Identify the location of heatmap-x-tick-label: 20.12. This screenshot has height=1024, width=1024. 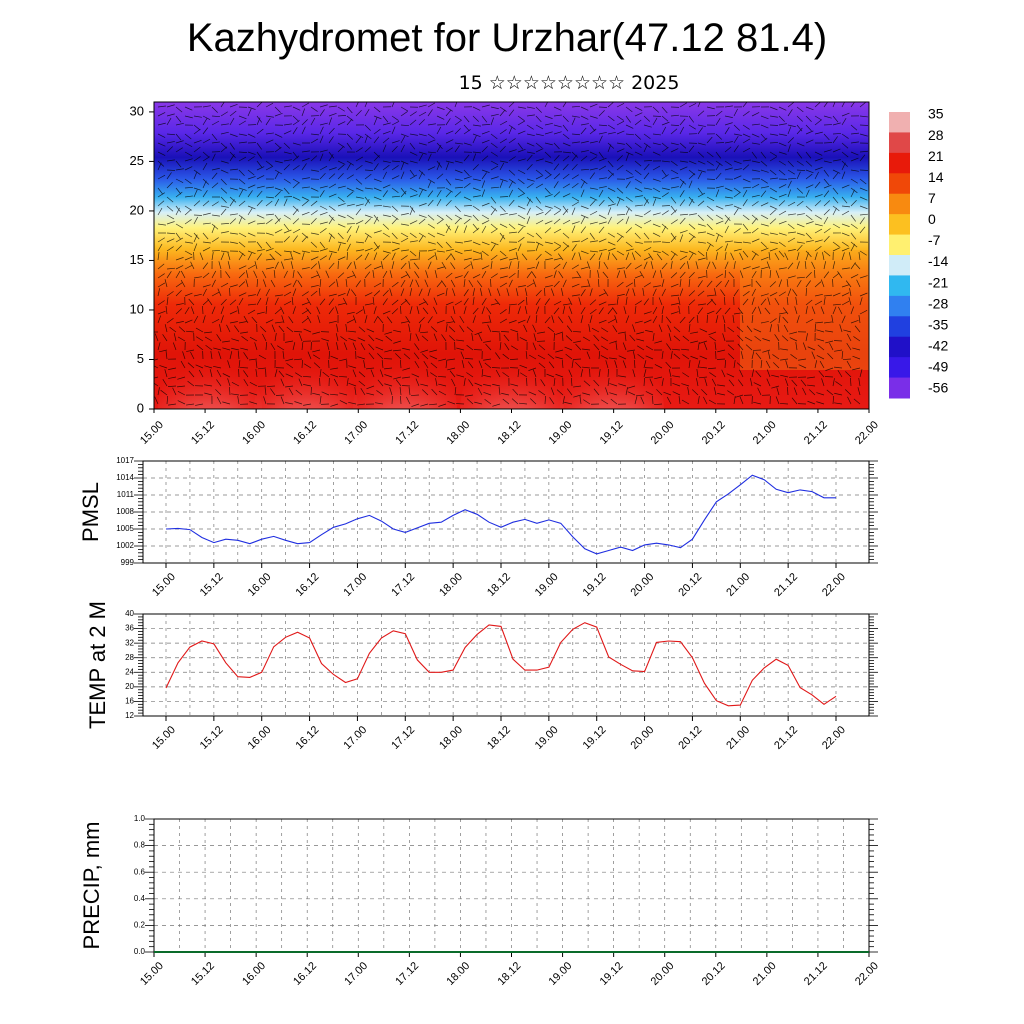
(714, 433).